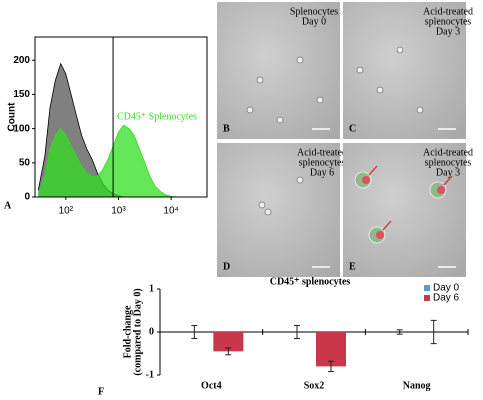  Describe the element at coordinates (446, 298) in the screenshot. I see `legend-label: Day 6` at that location.